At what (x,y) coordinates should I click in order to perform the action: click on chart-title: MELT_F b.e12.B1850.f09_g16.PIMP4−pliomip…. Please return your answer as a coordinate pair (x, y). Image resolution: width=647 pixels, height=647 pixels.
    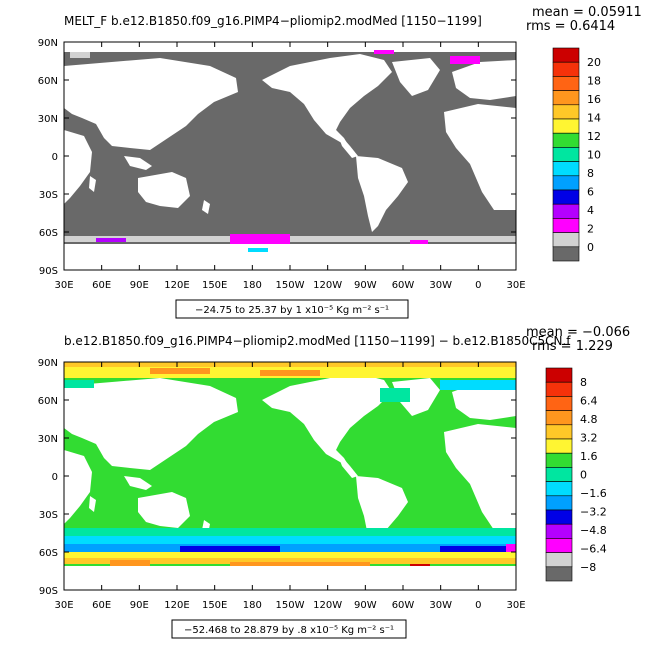
    Looking at the image, I should click on (273, 21).